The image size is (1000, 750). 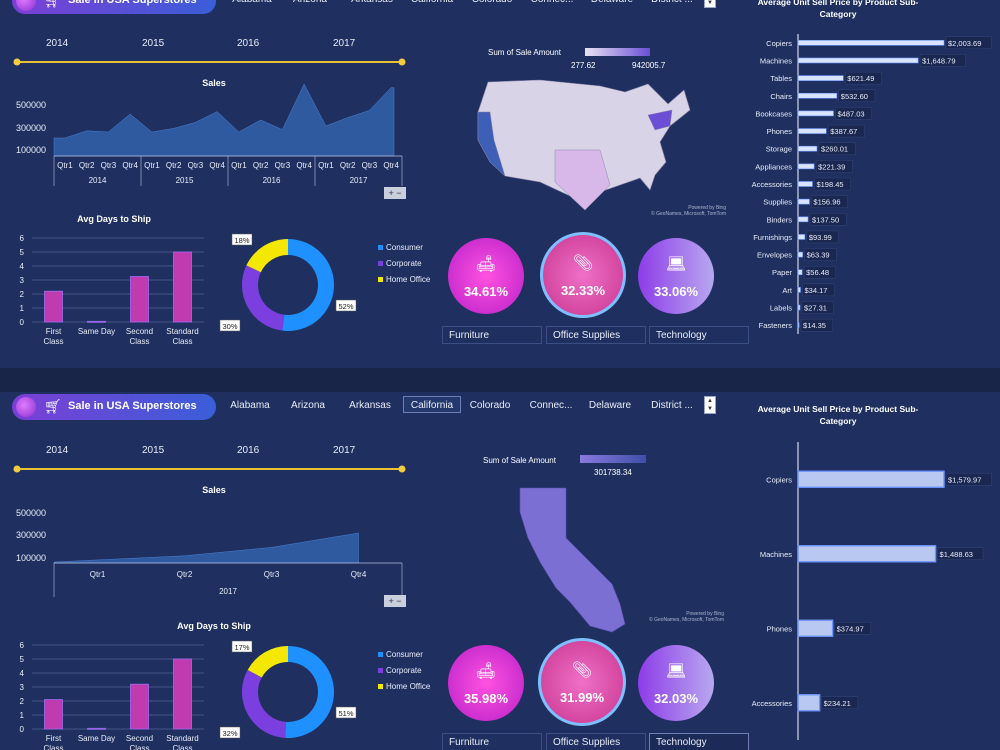 I want to click on kpi-office-supplies: 📎︎ 32.33%, so click(x=583, y=275).